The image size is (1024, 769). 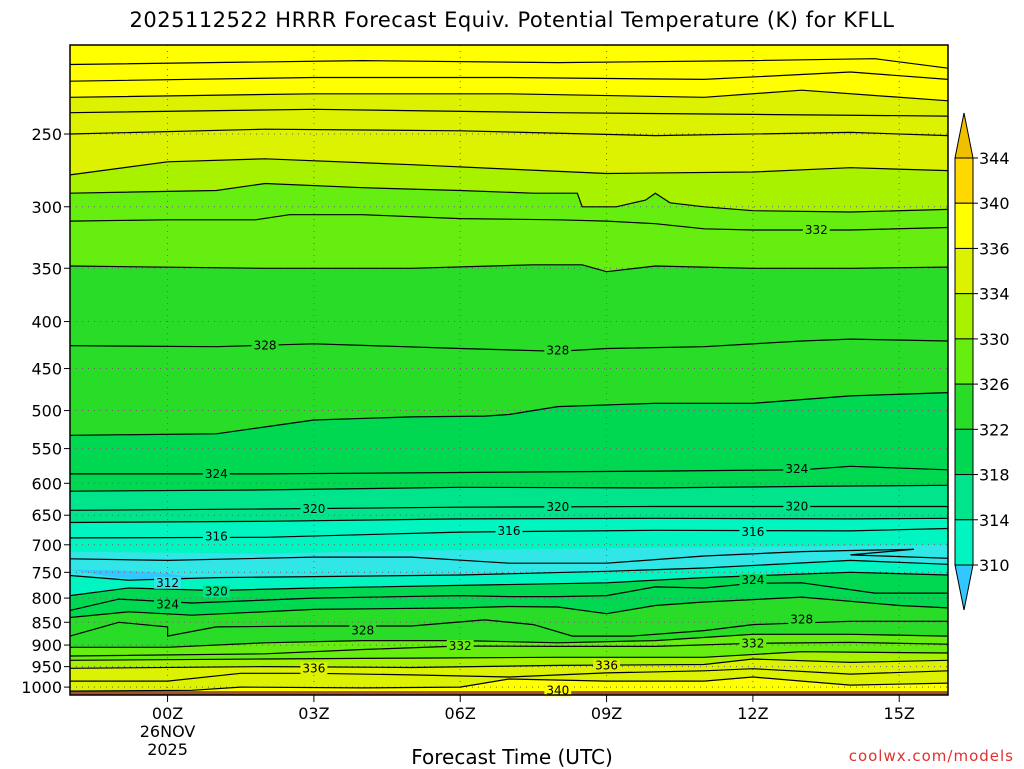 I want to click on x-tick-label-12Z: 12Z, so click(x=752, y=713).